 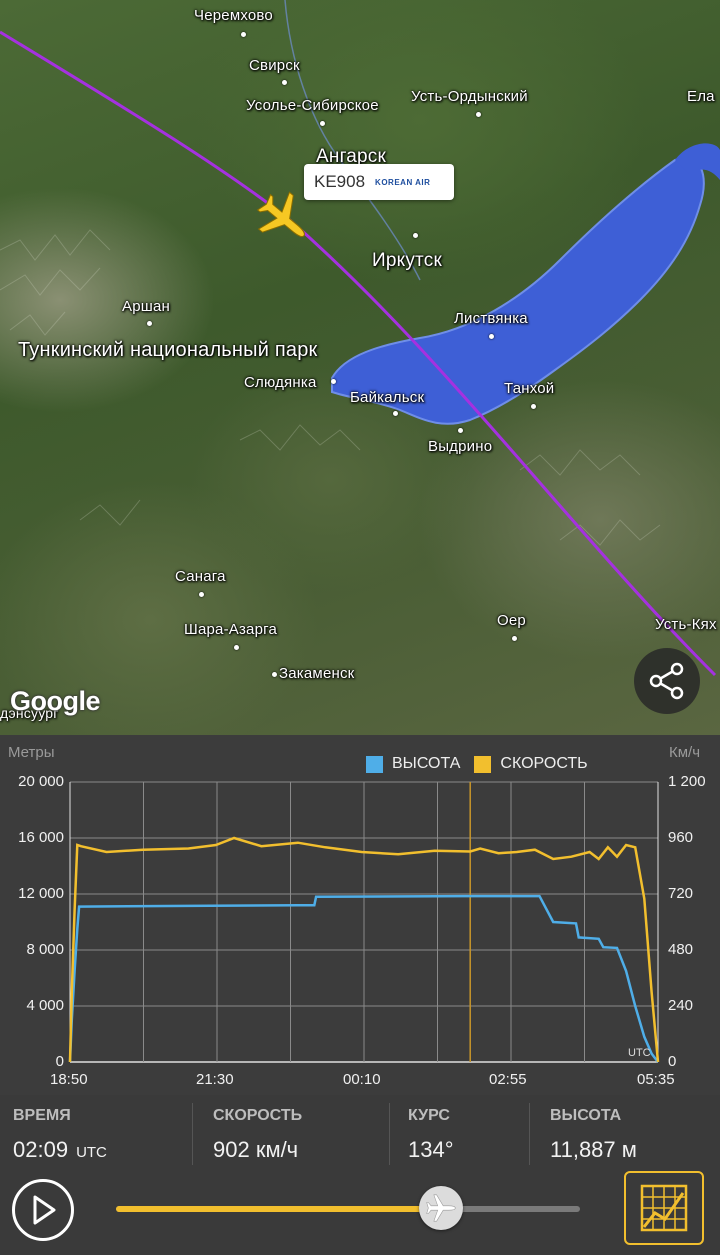 What do you see at coordinates (274, 65) in the screenshot?
I see `place-label: Свирск` at bounding box center [274, 65].